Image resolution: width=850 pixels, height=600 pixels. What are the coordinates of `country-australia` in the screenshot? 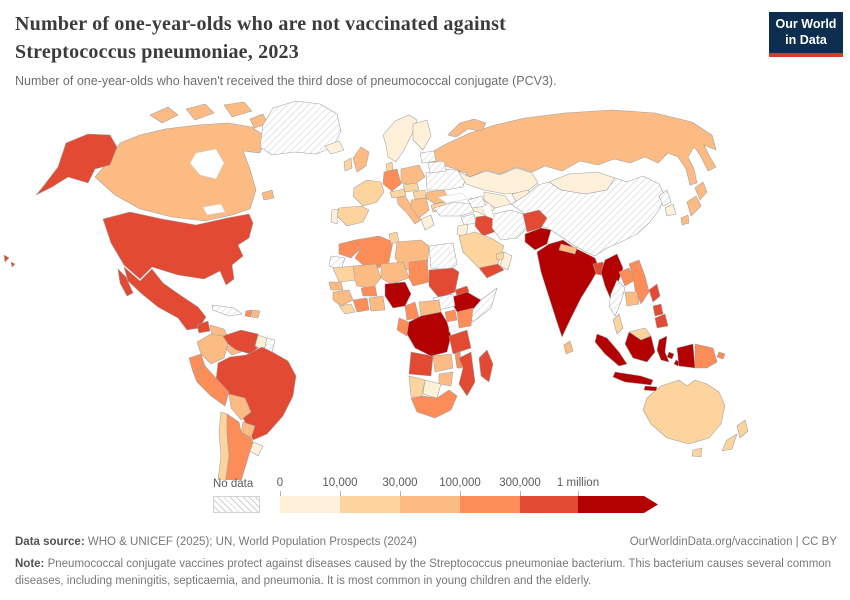 It's located at (684, 412).